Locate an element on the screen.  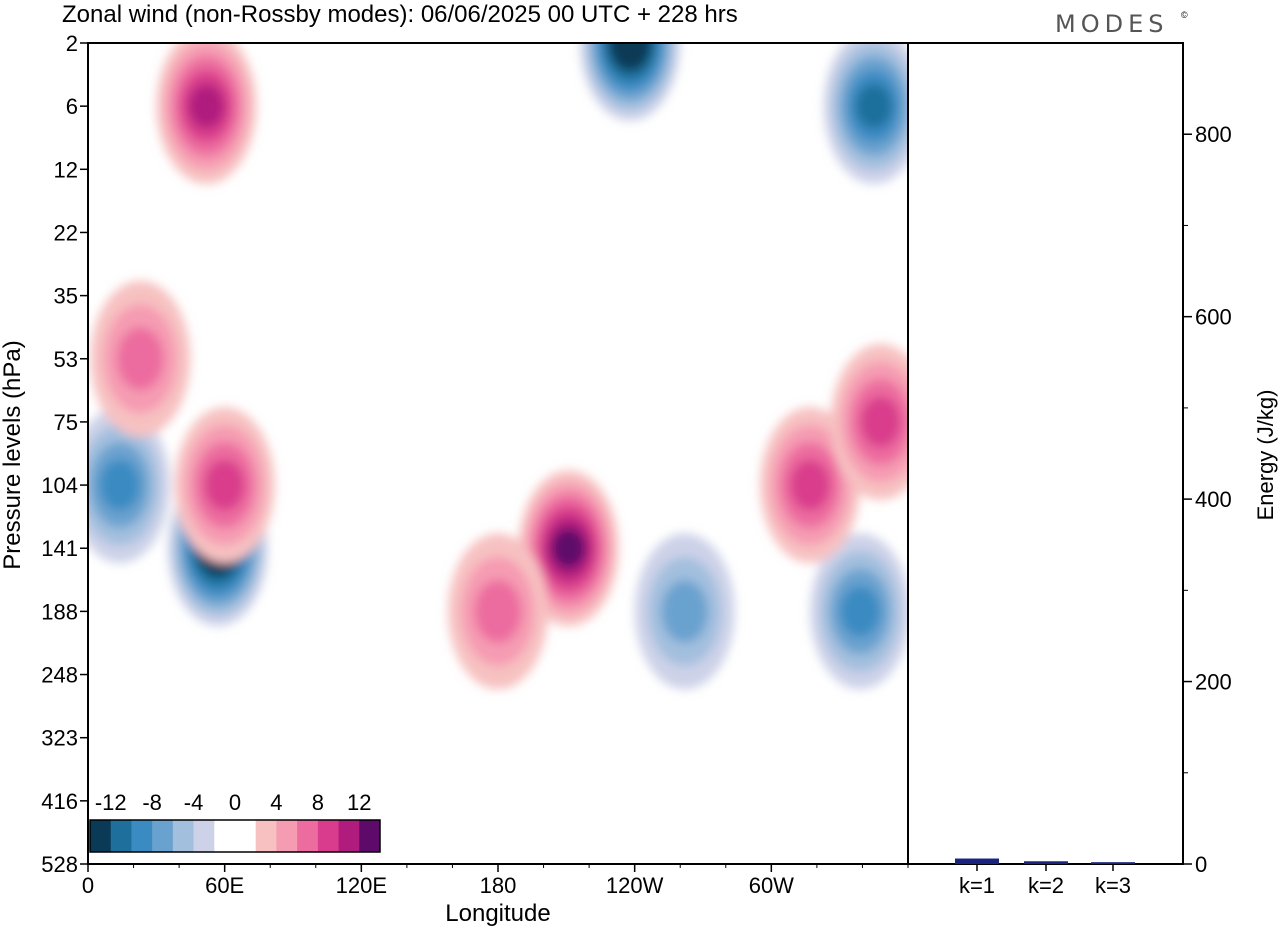
energy-axis-label: Energy (J/kg) is located at coordinates (1265, 455).